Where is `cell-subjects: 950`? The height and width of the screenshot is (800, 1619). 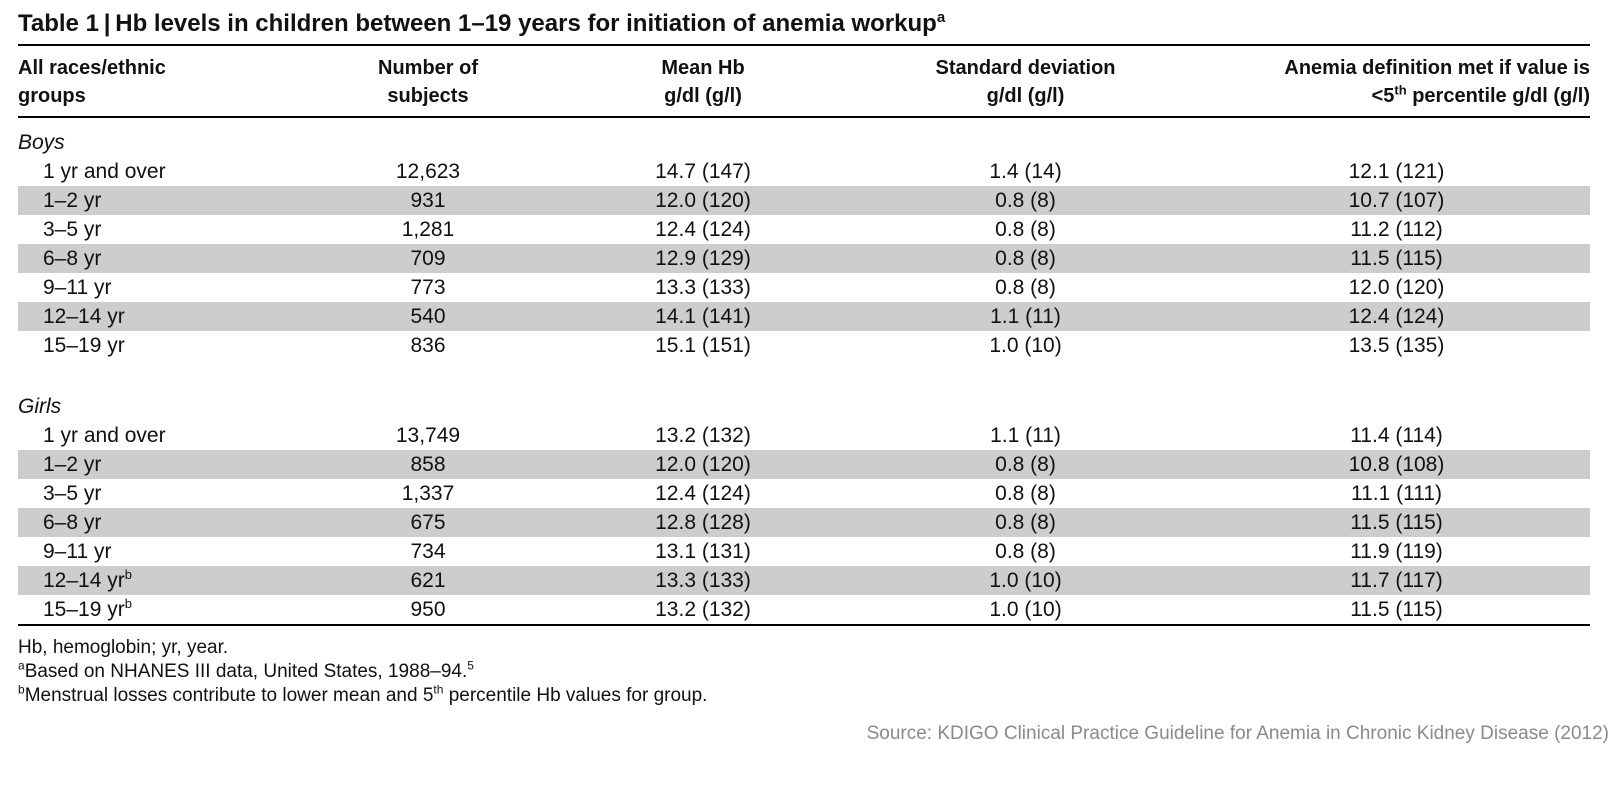 cell-subjects: 950 is located at coordinates (428, 609).